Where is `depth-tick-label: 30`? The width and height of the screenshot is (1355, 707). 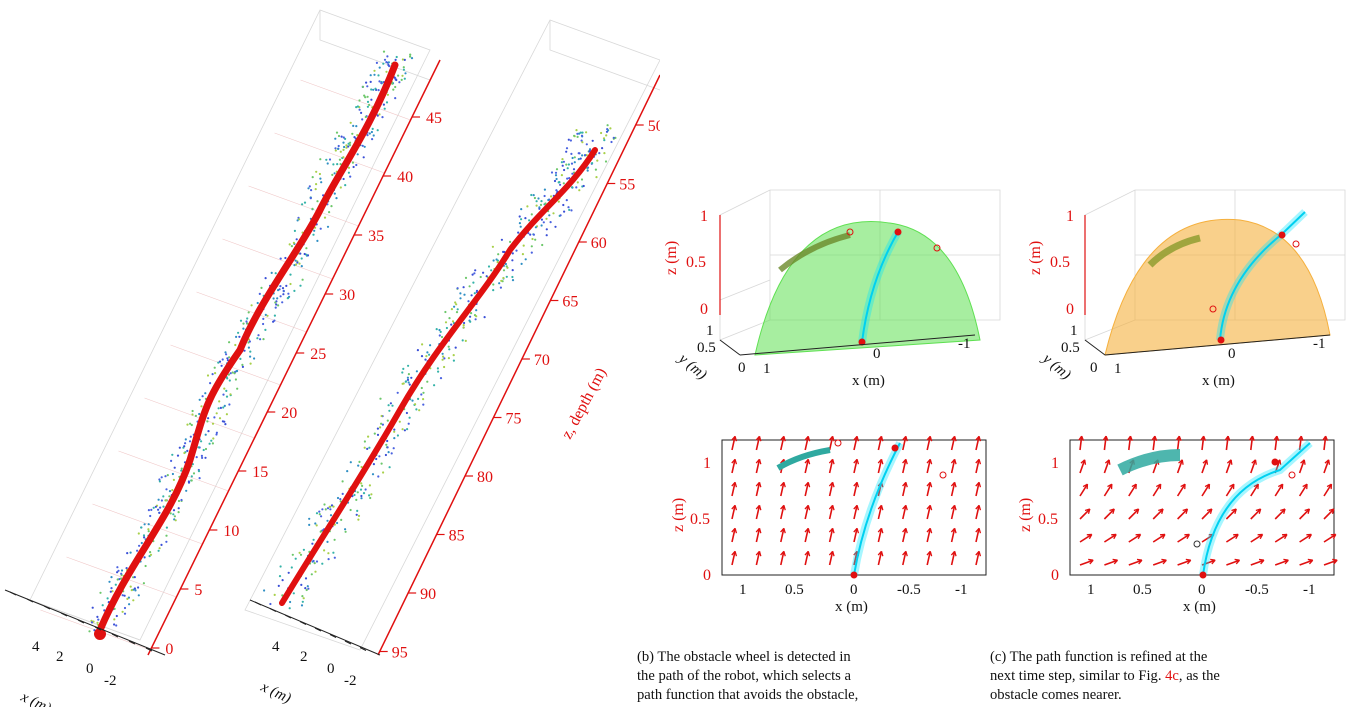
depth-tick-label: 30 is located at coordinates (347, 295).